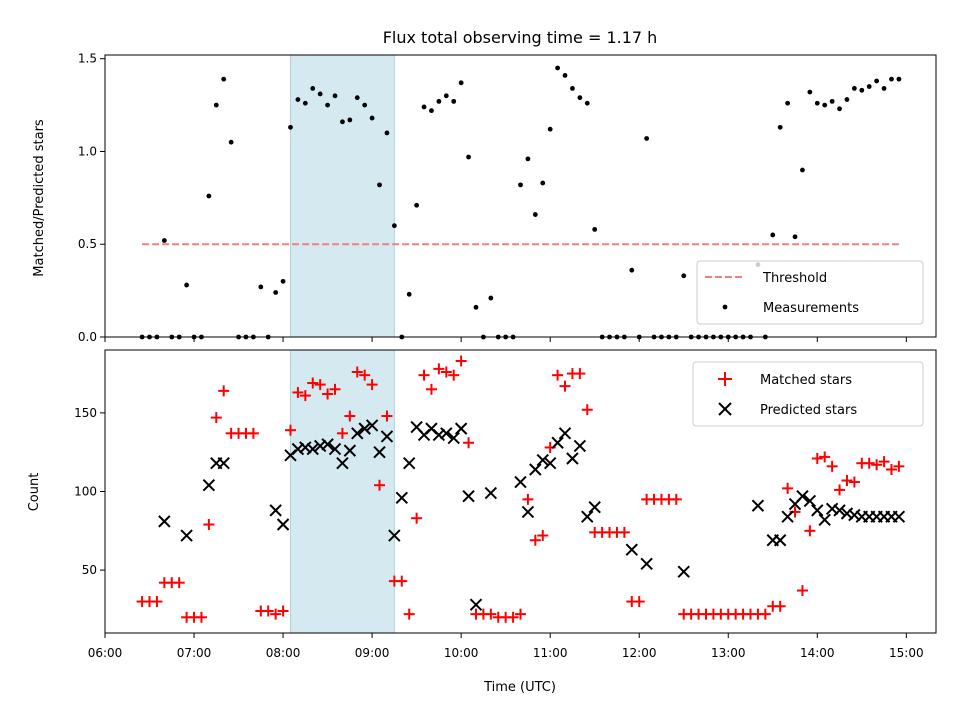 This screenshot has height=720, width=960. What do you see at coordinates (372, 653) in the screenshot?
I see `x-tick-label: 09:00` at bounding box center [372, 653].